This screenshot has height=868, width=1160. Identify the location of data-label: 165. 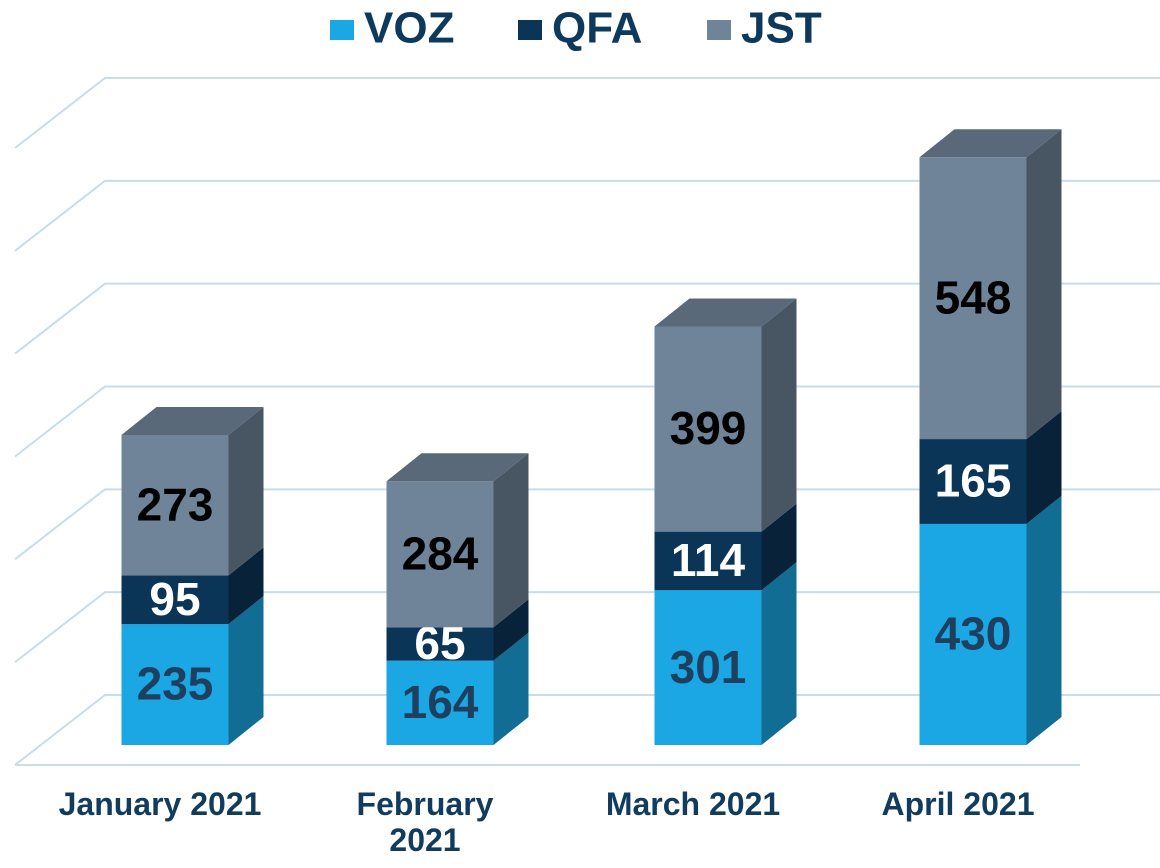
(973, 481).